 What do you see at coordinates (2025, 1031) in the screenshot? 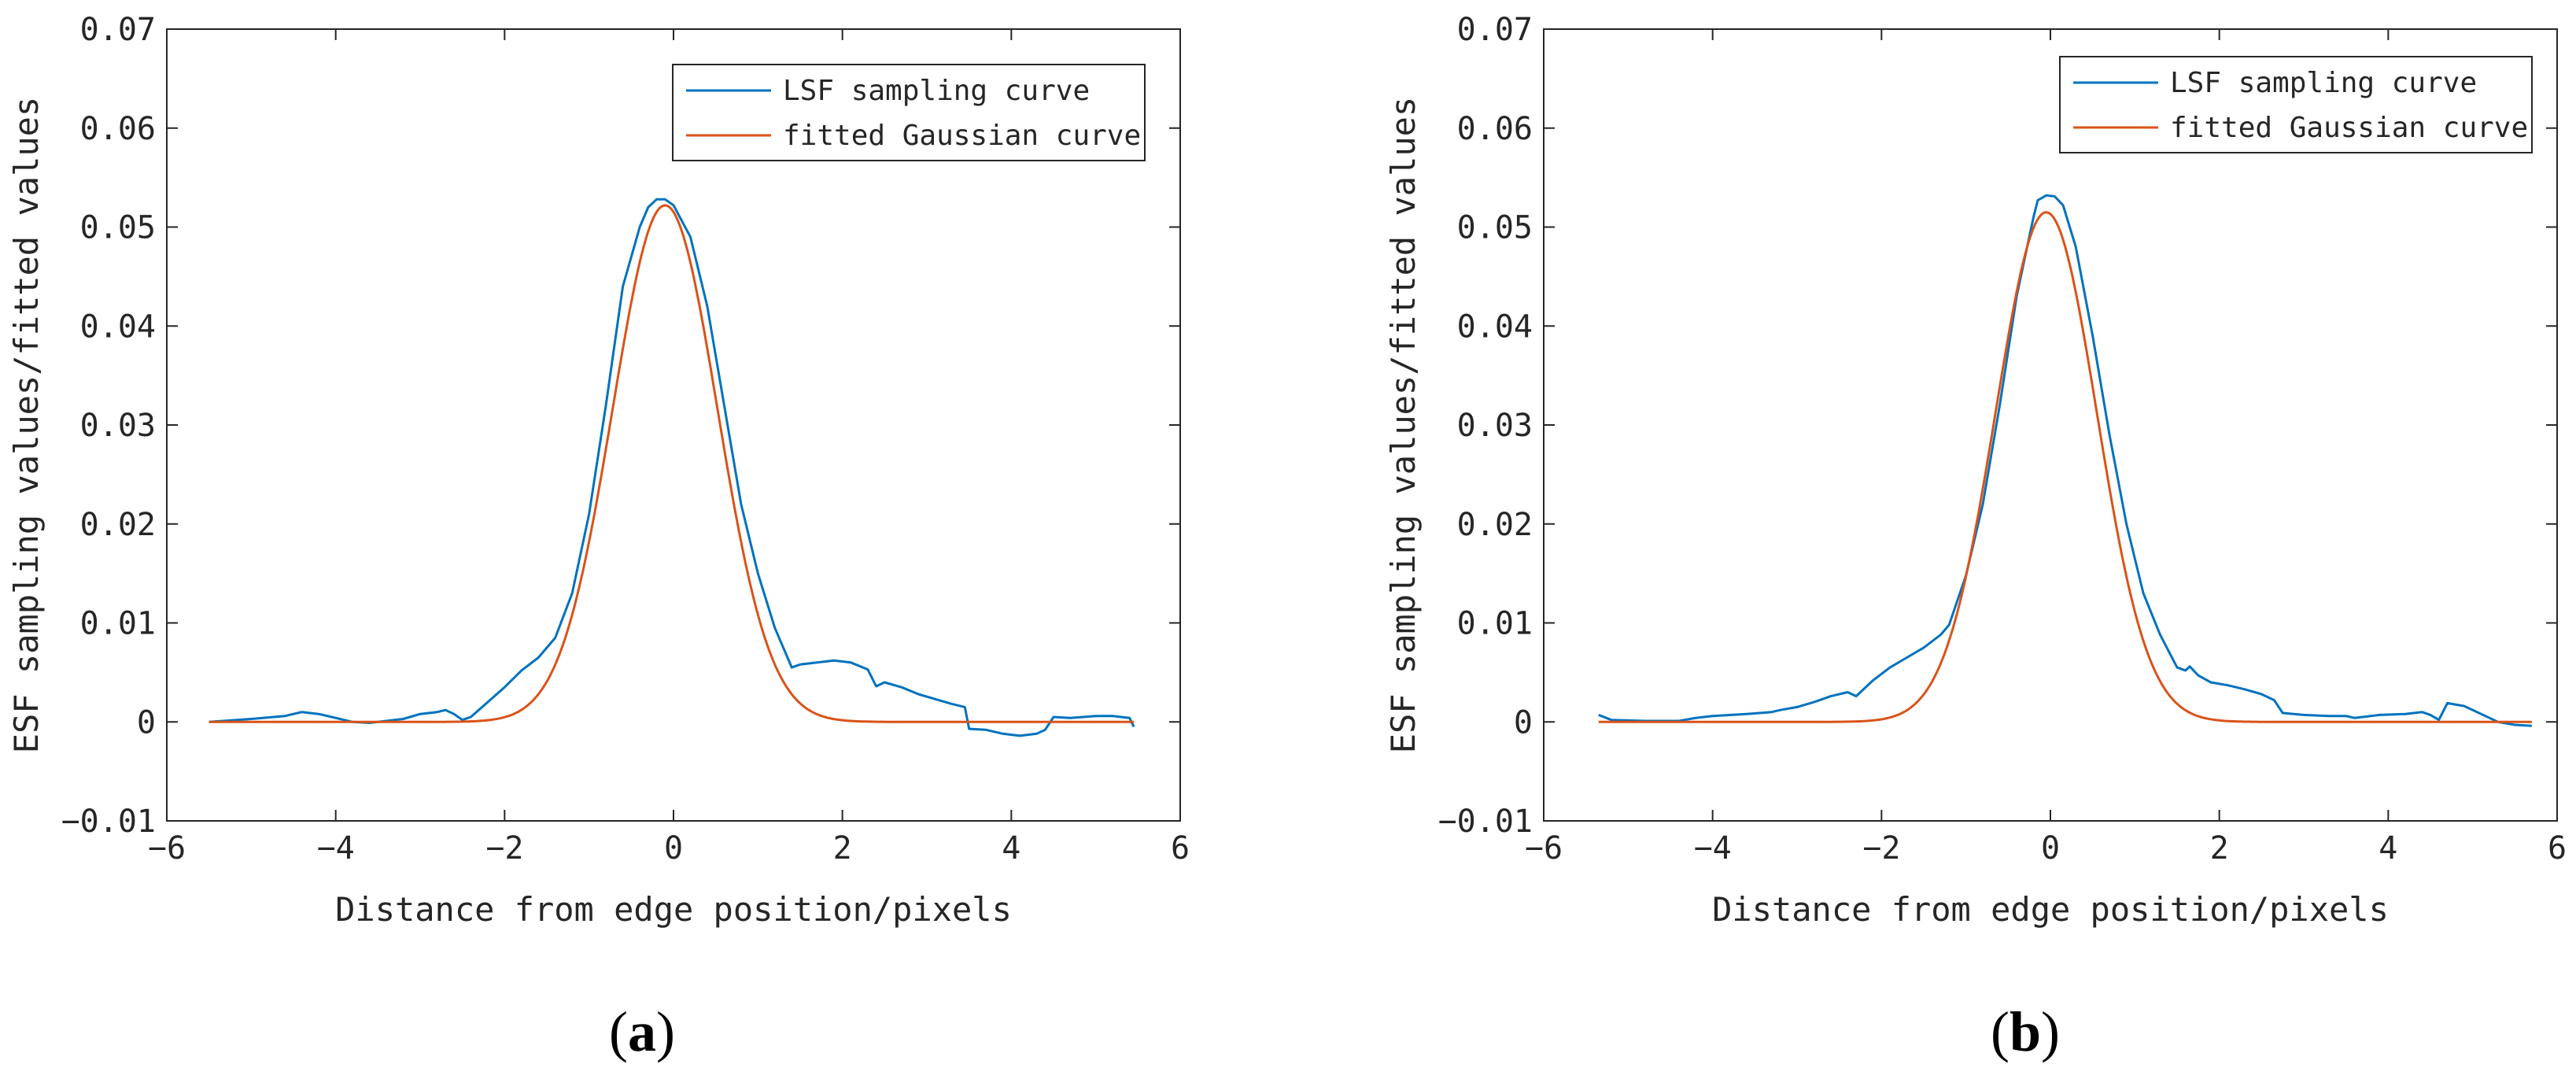
I see `panel-label-b: (b)` at bounding box center [2025, 1031].